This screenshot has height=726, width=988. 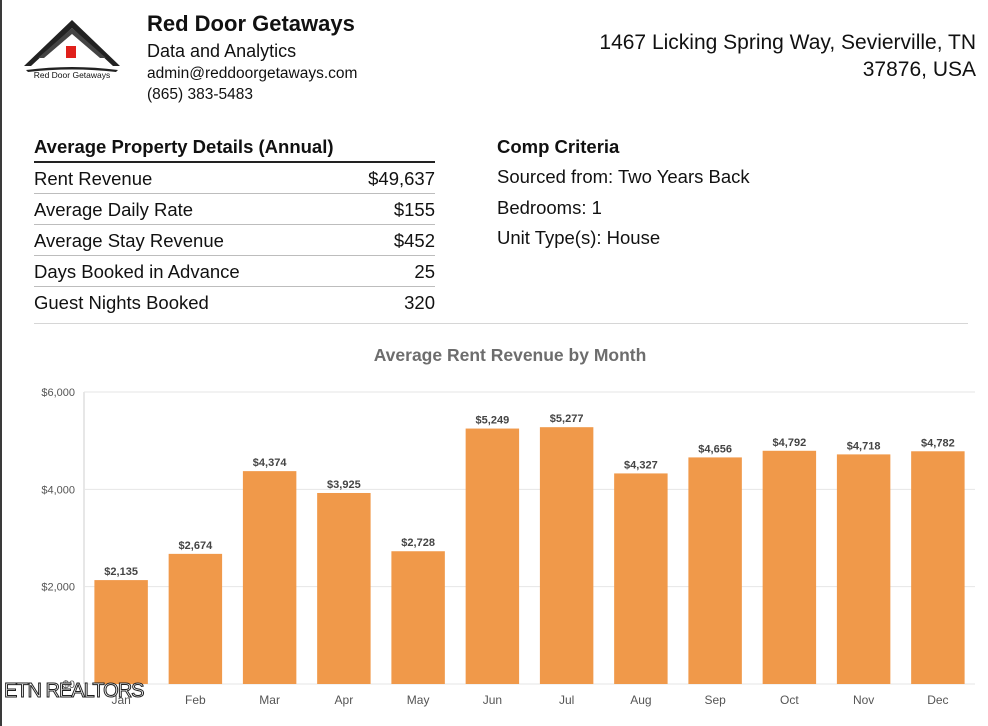 I want to click on bar-value-label: $4,374, so click(x=270, y=463).